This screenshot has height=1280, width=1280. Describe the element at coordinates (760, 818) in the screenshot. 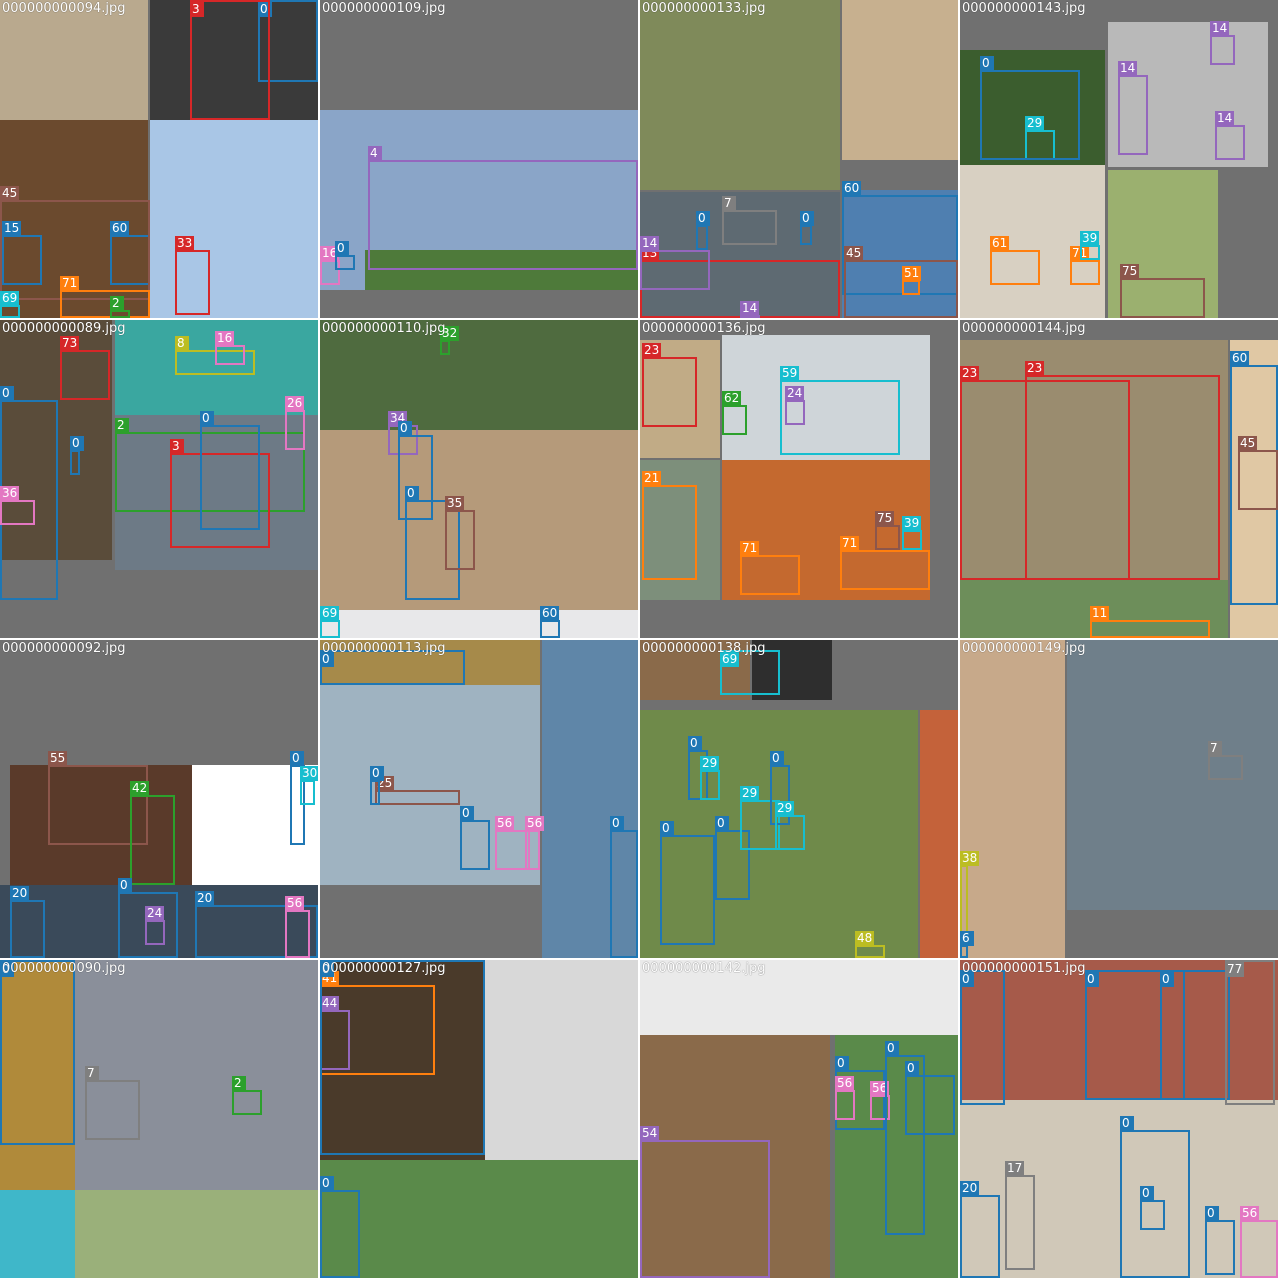

I see `detection-box: 29` at that location.